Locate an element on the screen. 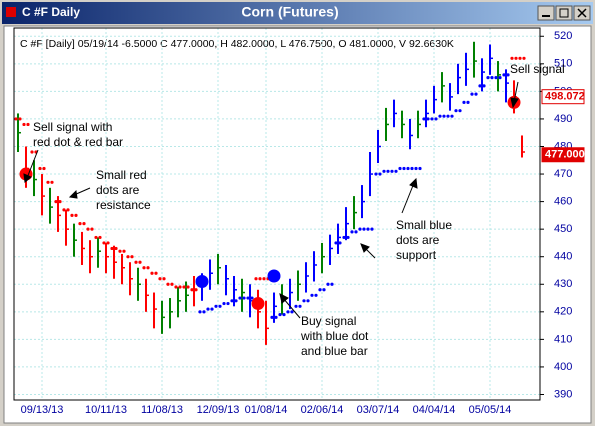 The image size is (595, 431). annotation: dots are is located at coordinates (118, 190).